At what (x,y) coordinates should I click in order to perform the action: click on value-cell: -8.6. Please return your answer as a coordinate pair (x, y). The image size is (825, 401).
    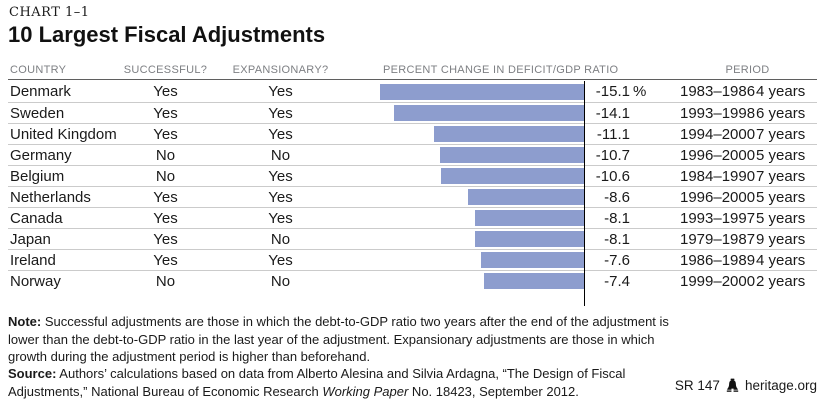
    Looking at the image, I should click on (617, 197).